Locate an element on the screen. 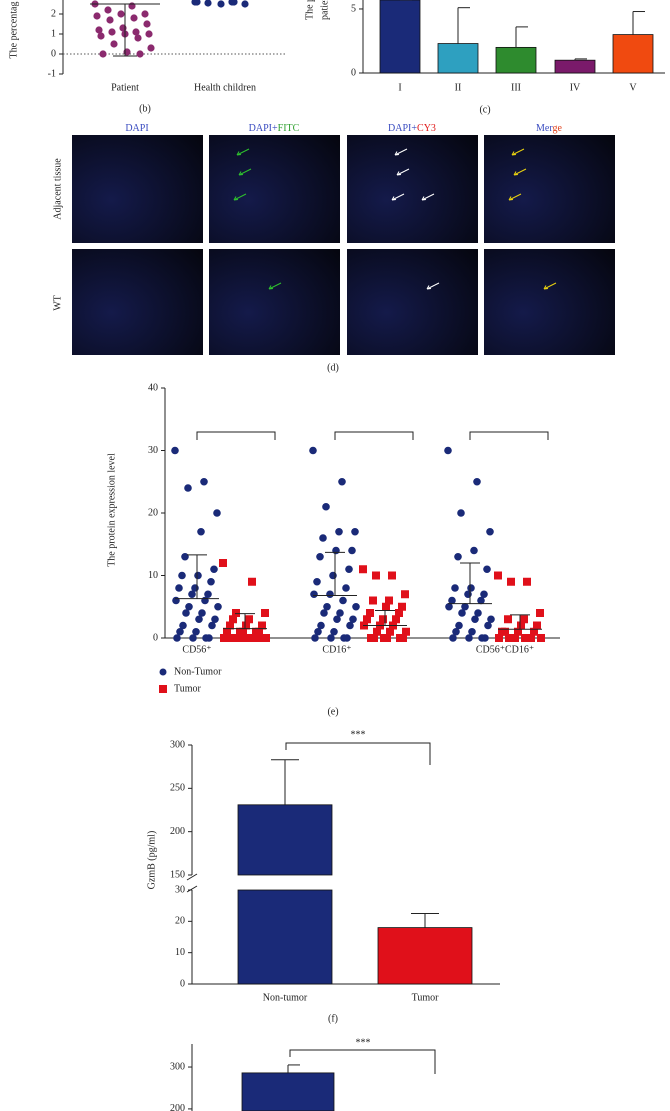 The image size is (670, 1111). y-tick-label: 10 is located at coordinates (180, 952).